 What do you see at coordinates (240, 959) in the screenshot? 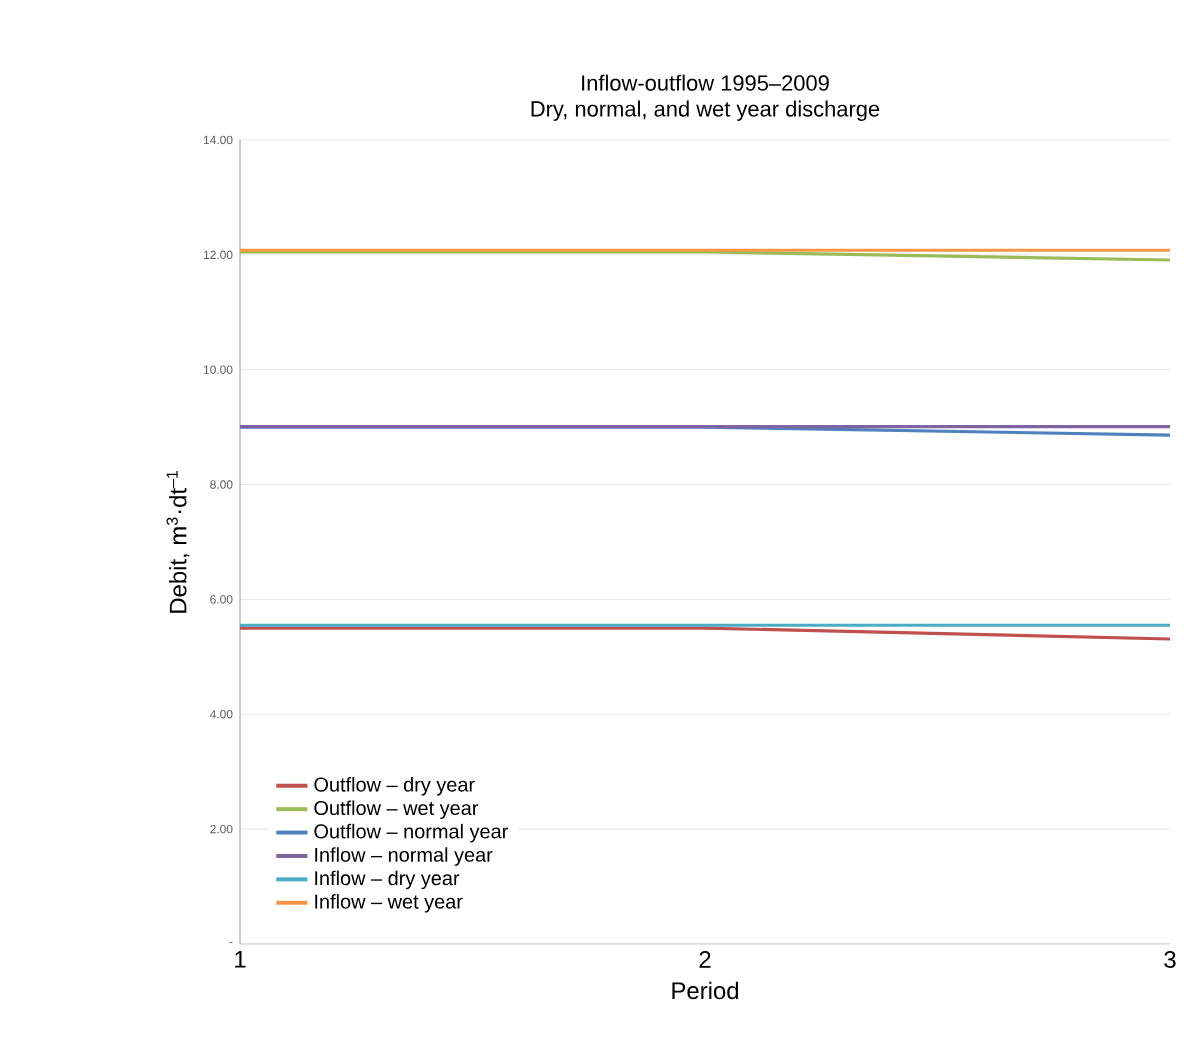
I see `x-tick-label: 1` at bounding box center [240, 959].